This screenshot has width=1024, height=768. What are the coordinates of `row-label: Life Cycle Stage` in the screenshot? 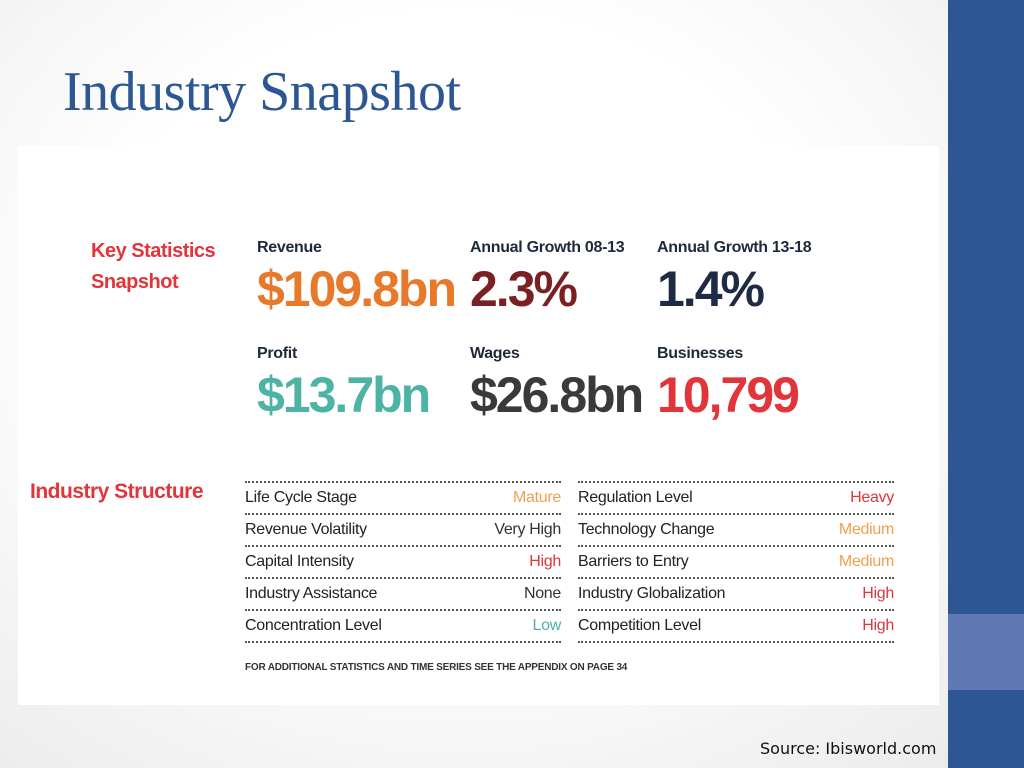 It's located at (301, 497).